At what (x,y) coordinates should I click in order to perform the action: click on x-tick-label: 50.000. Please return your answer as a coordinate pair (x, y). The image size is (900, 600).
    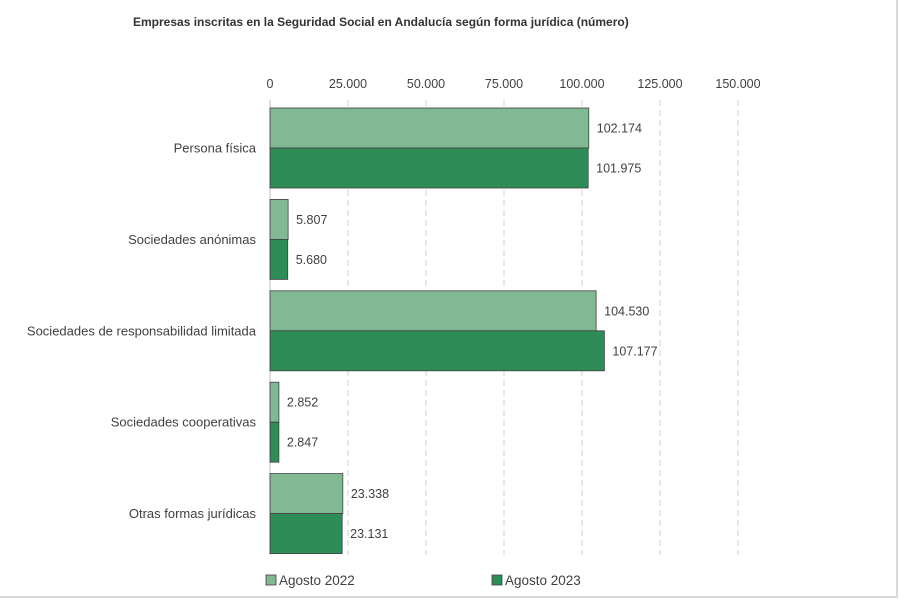
    Looking at the image, I should click on (426, 84).